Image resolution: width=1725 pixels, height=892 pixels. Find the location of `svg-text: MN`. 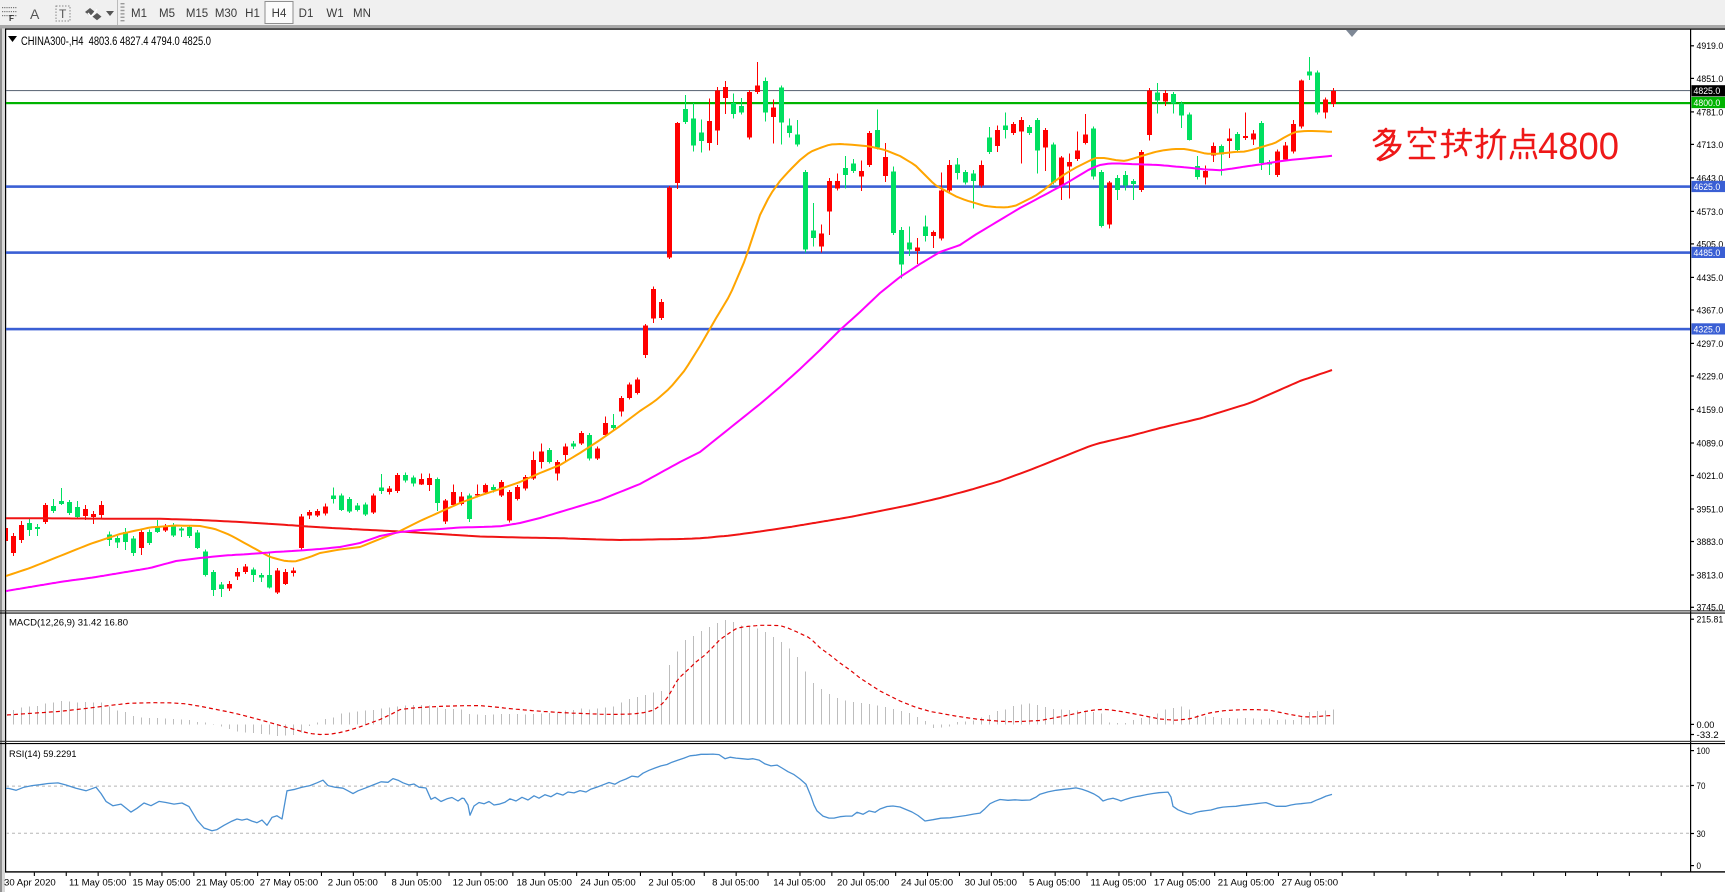

svg-text: MN is located at coordinates (362, 14).